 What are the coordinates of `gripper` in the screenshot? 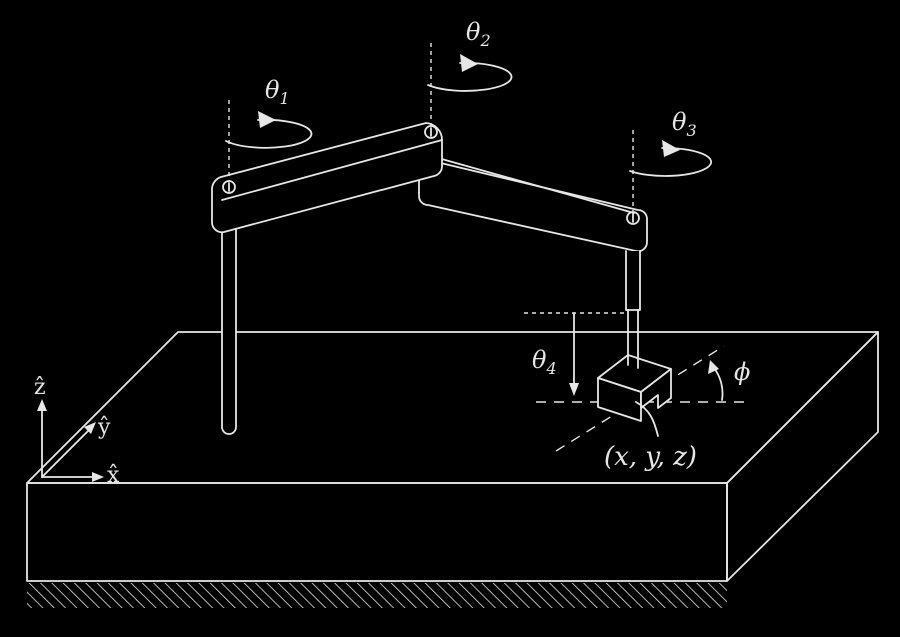 It's located at (634, 388).